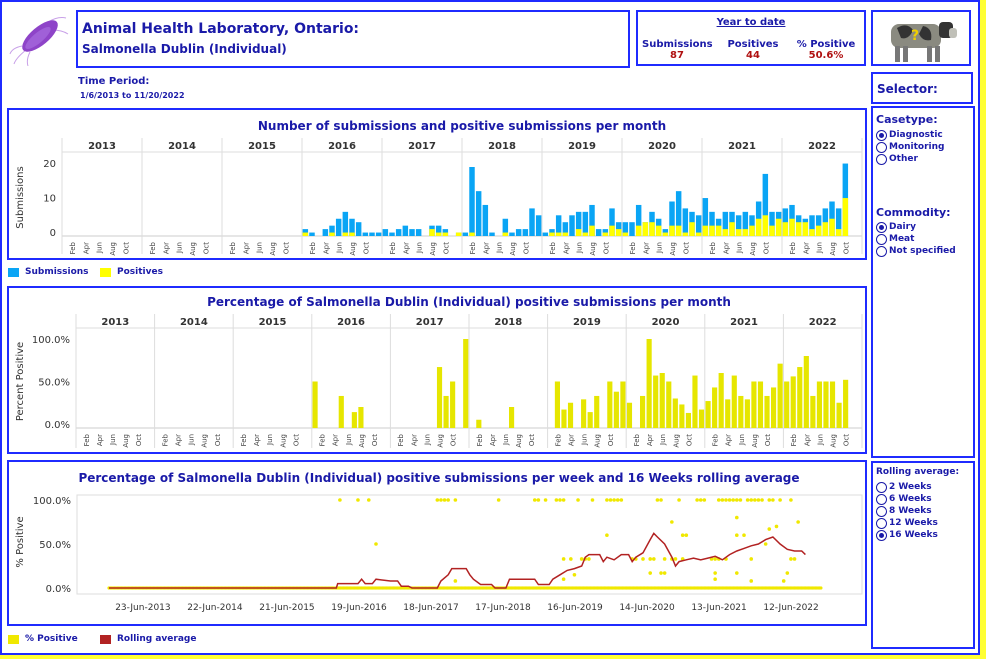 Image resolution: width=986 pixels, height=659 pixels. Describe the element at coordinates (575, 608) in the screenshot. I see `x-tick-label: 16-Jun-2019` at that location.